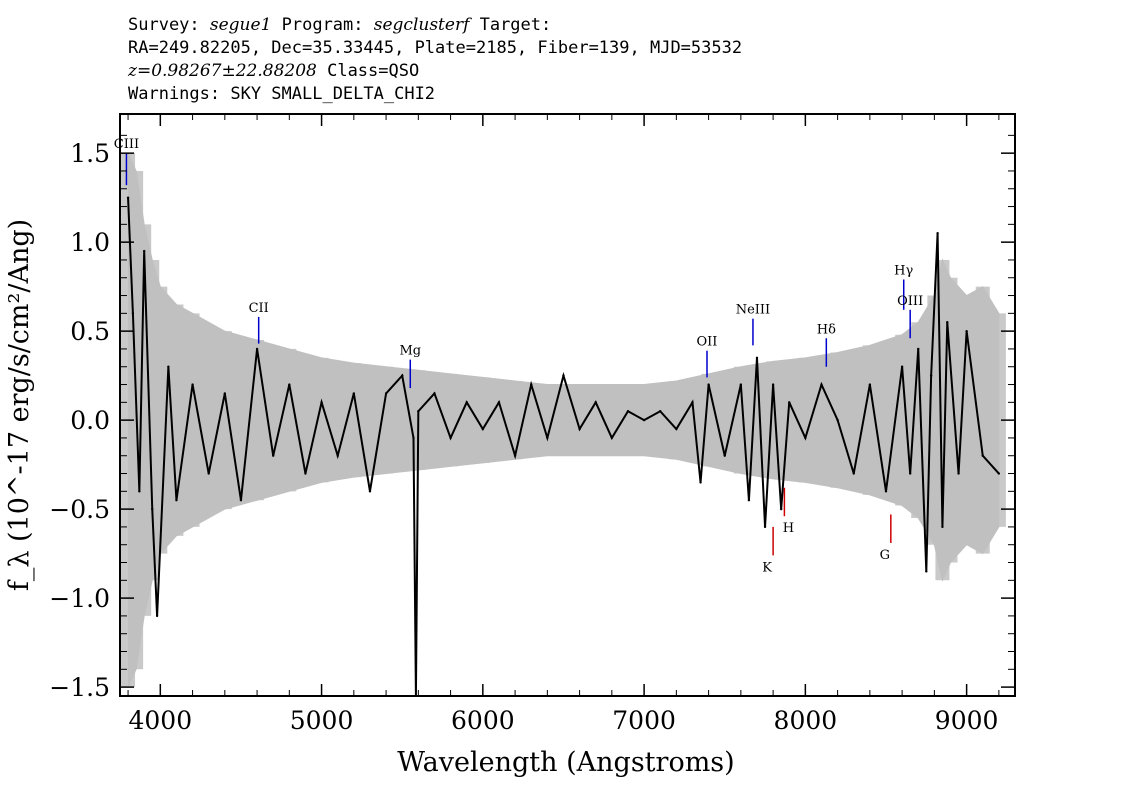 The image size is (1134, 810). I want to click on header-line-warnings: Warnings: SKY SMALL_DELTA_CHI2, so click(282, 94).